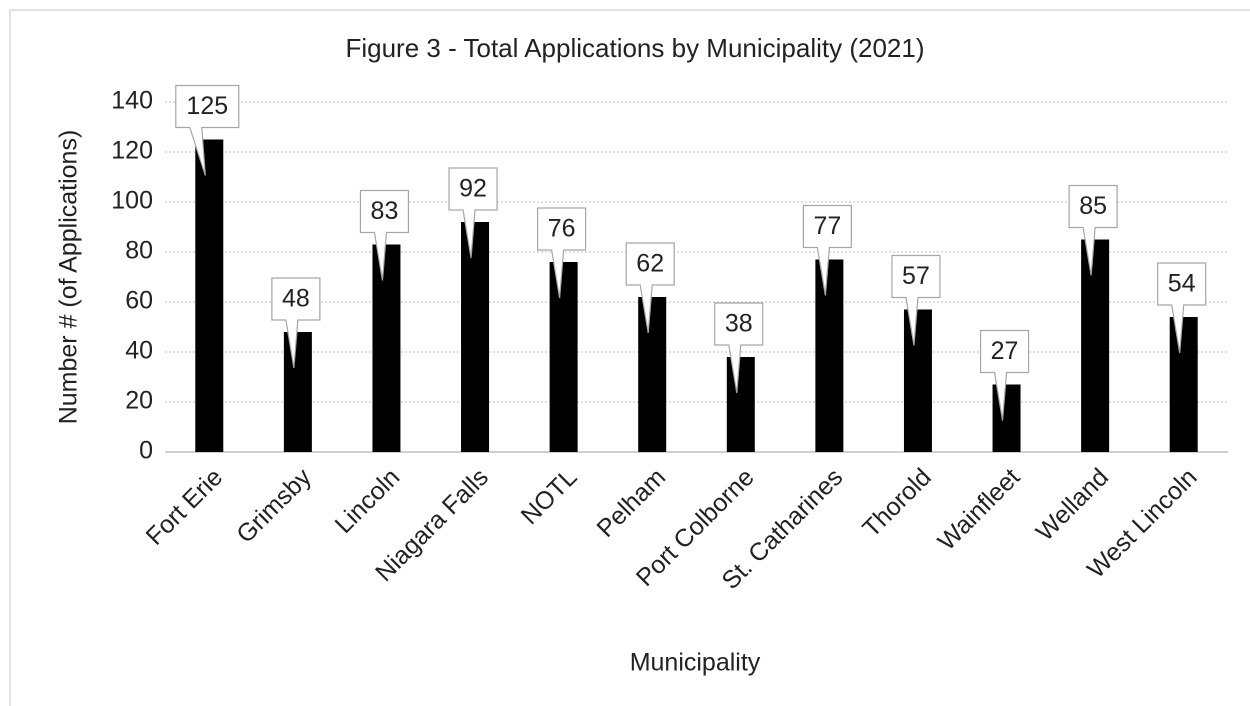  I want to click on y-tick-label: 0, so click(146, 451).